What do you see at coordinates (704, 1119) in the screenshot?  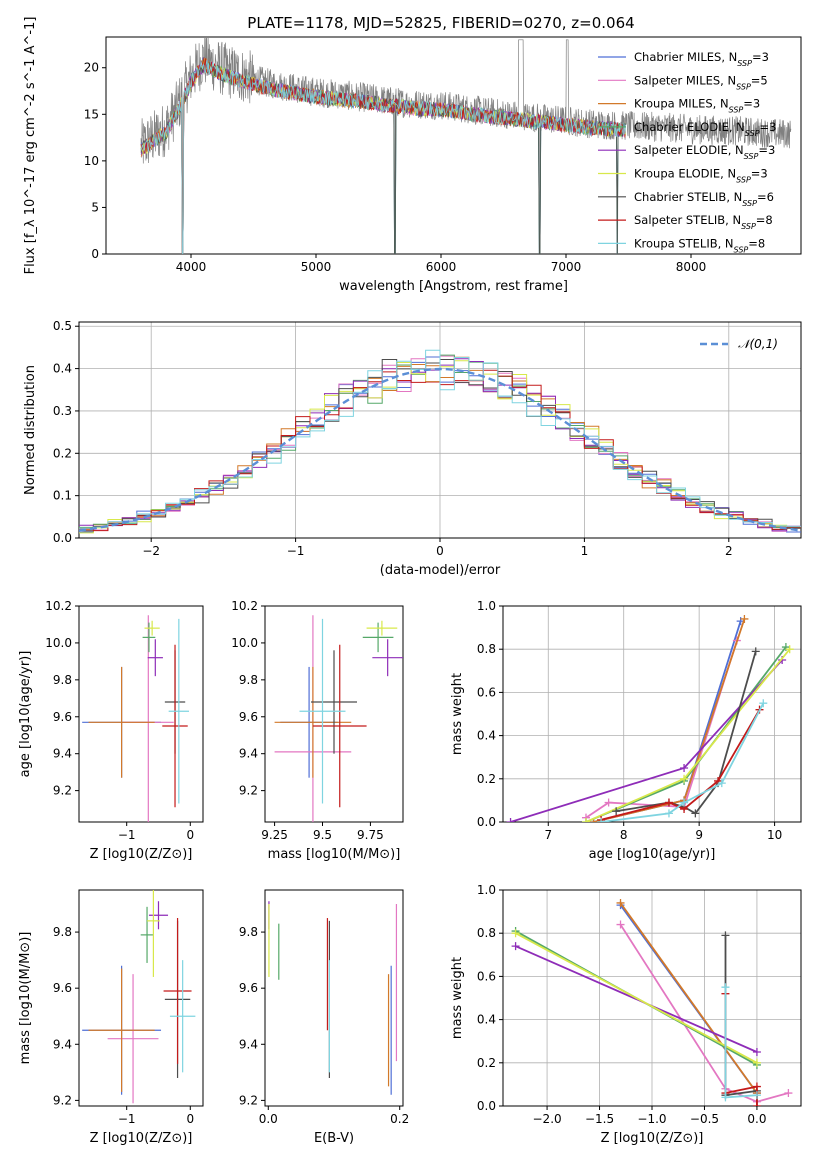 I see `x-tick-label: −0.5` at bounding box center [704, 1119].